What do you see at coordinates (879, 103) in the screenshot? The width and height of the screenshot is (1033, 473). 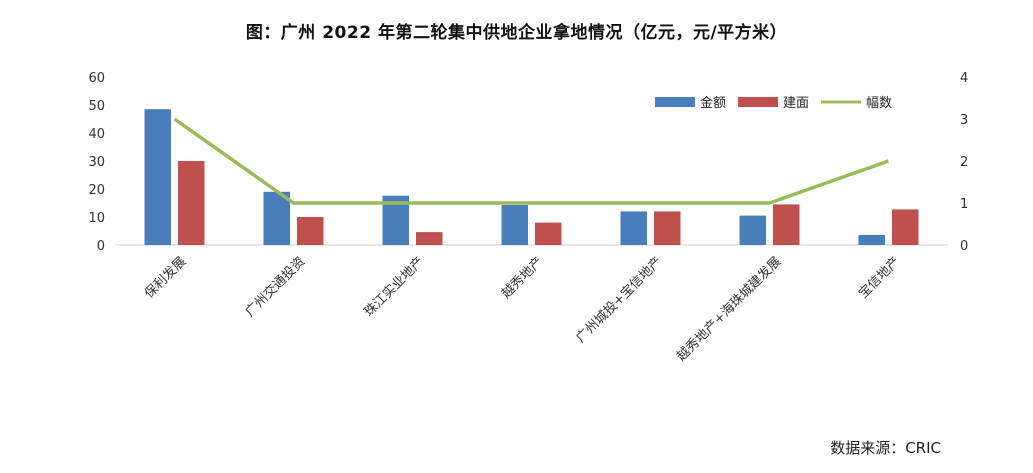 I see `legend-label: 幅数` at bounding box center [879, 103].